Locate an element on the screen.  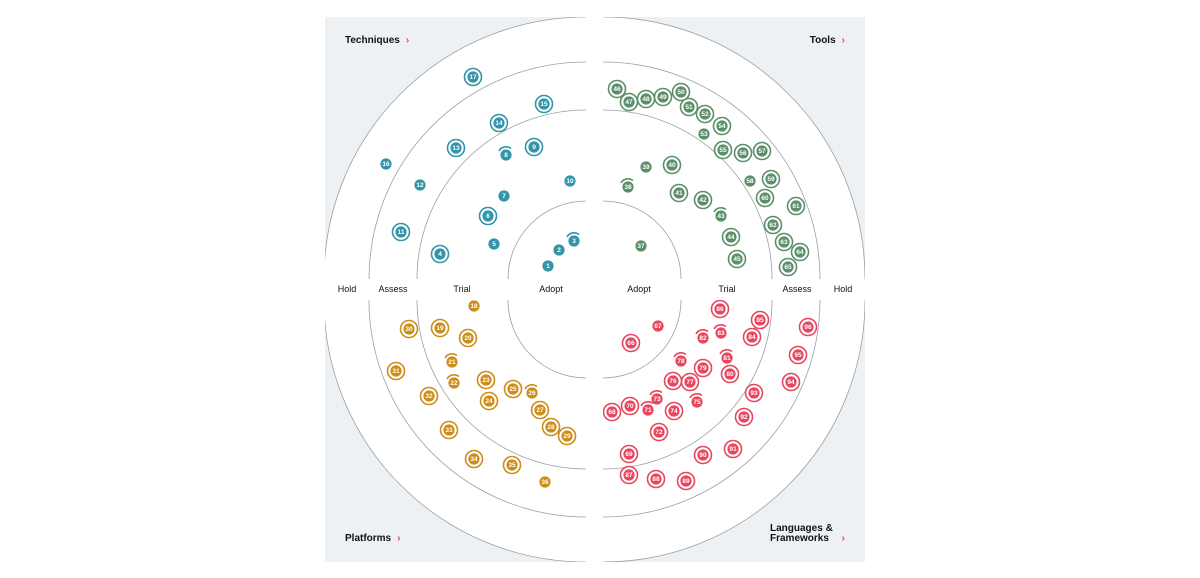
quadrant-title-techniques: Techniques › is located at coordinates (377, 40).